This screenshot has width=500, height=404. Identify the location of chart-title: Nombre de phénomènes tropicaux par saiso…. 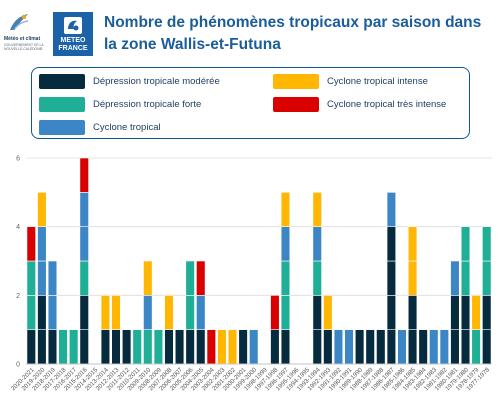
(300, 34).